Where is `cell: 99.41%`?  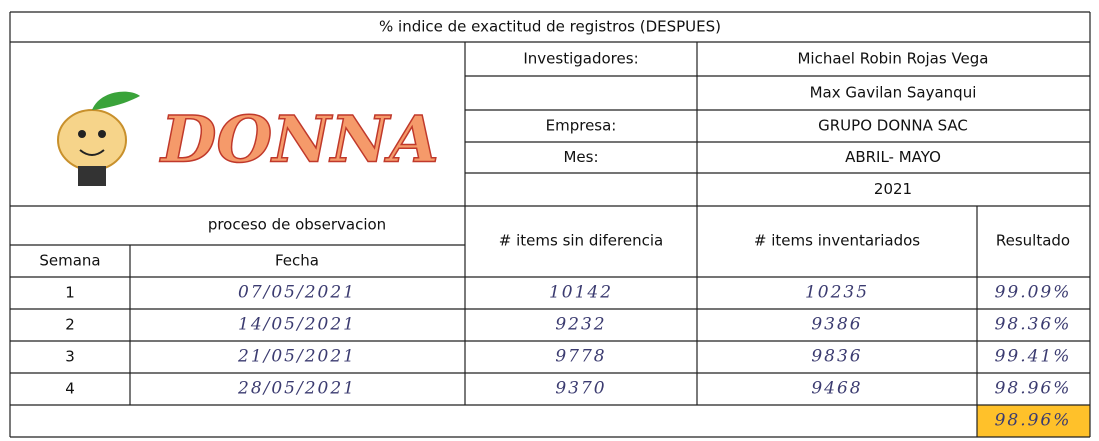 cell: 99.41% is located at coordinates (1033, 357).